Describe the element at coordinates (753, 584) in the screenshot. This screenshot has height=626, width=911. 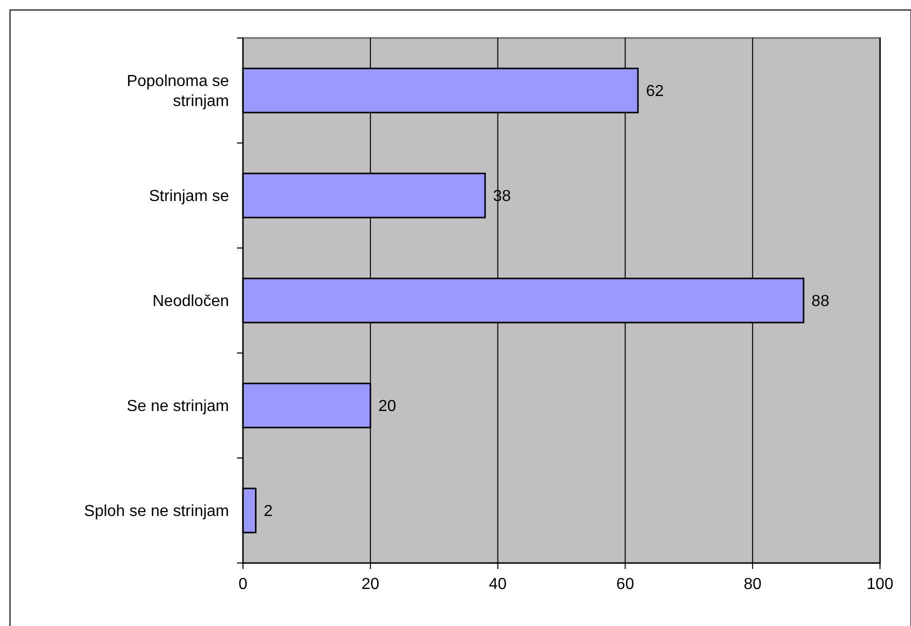
I see `x-tick-label: 80` at that location.